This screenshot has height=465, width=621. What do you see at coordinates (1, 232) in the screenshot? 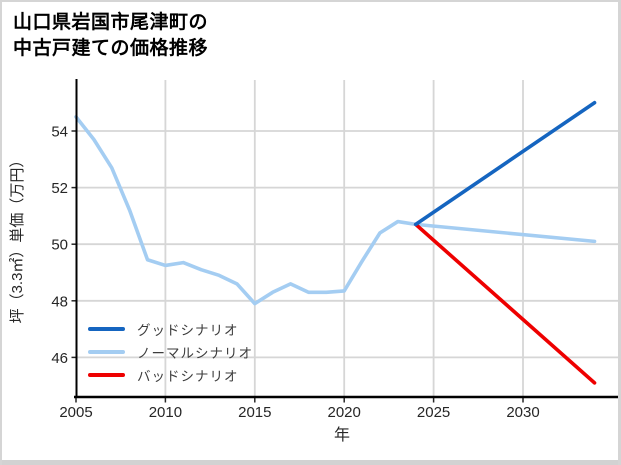
I see `frame-left` at bounding box center [1, 232].